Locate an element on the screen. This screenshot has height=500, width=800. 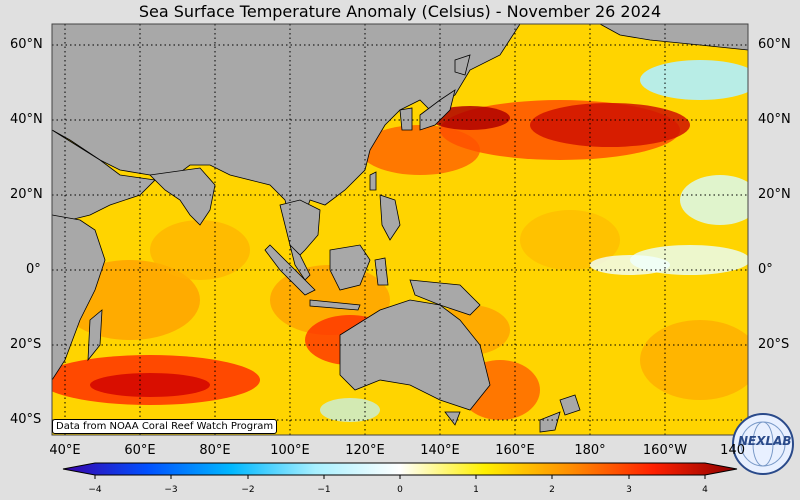
colorbar-tick-label: −4 is located at coordinates (95, 490).